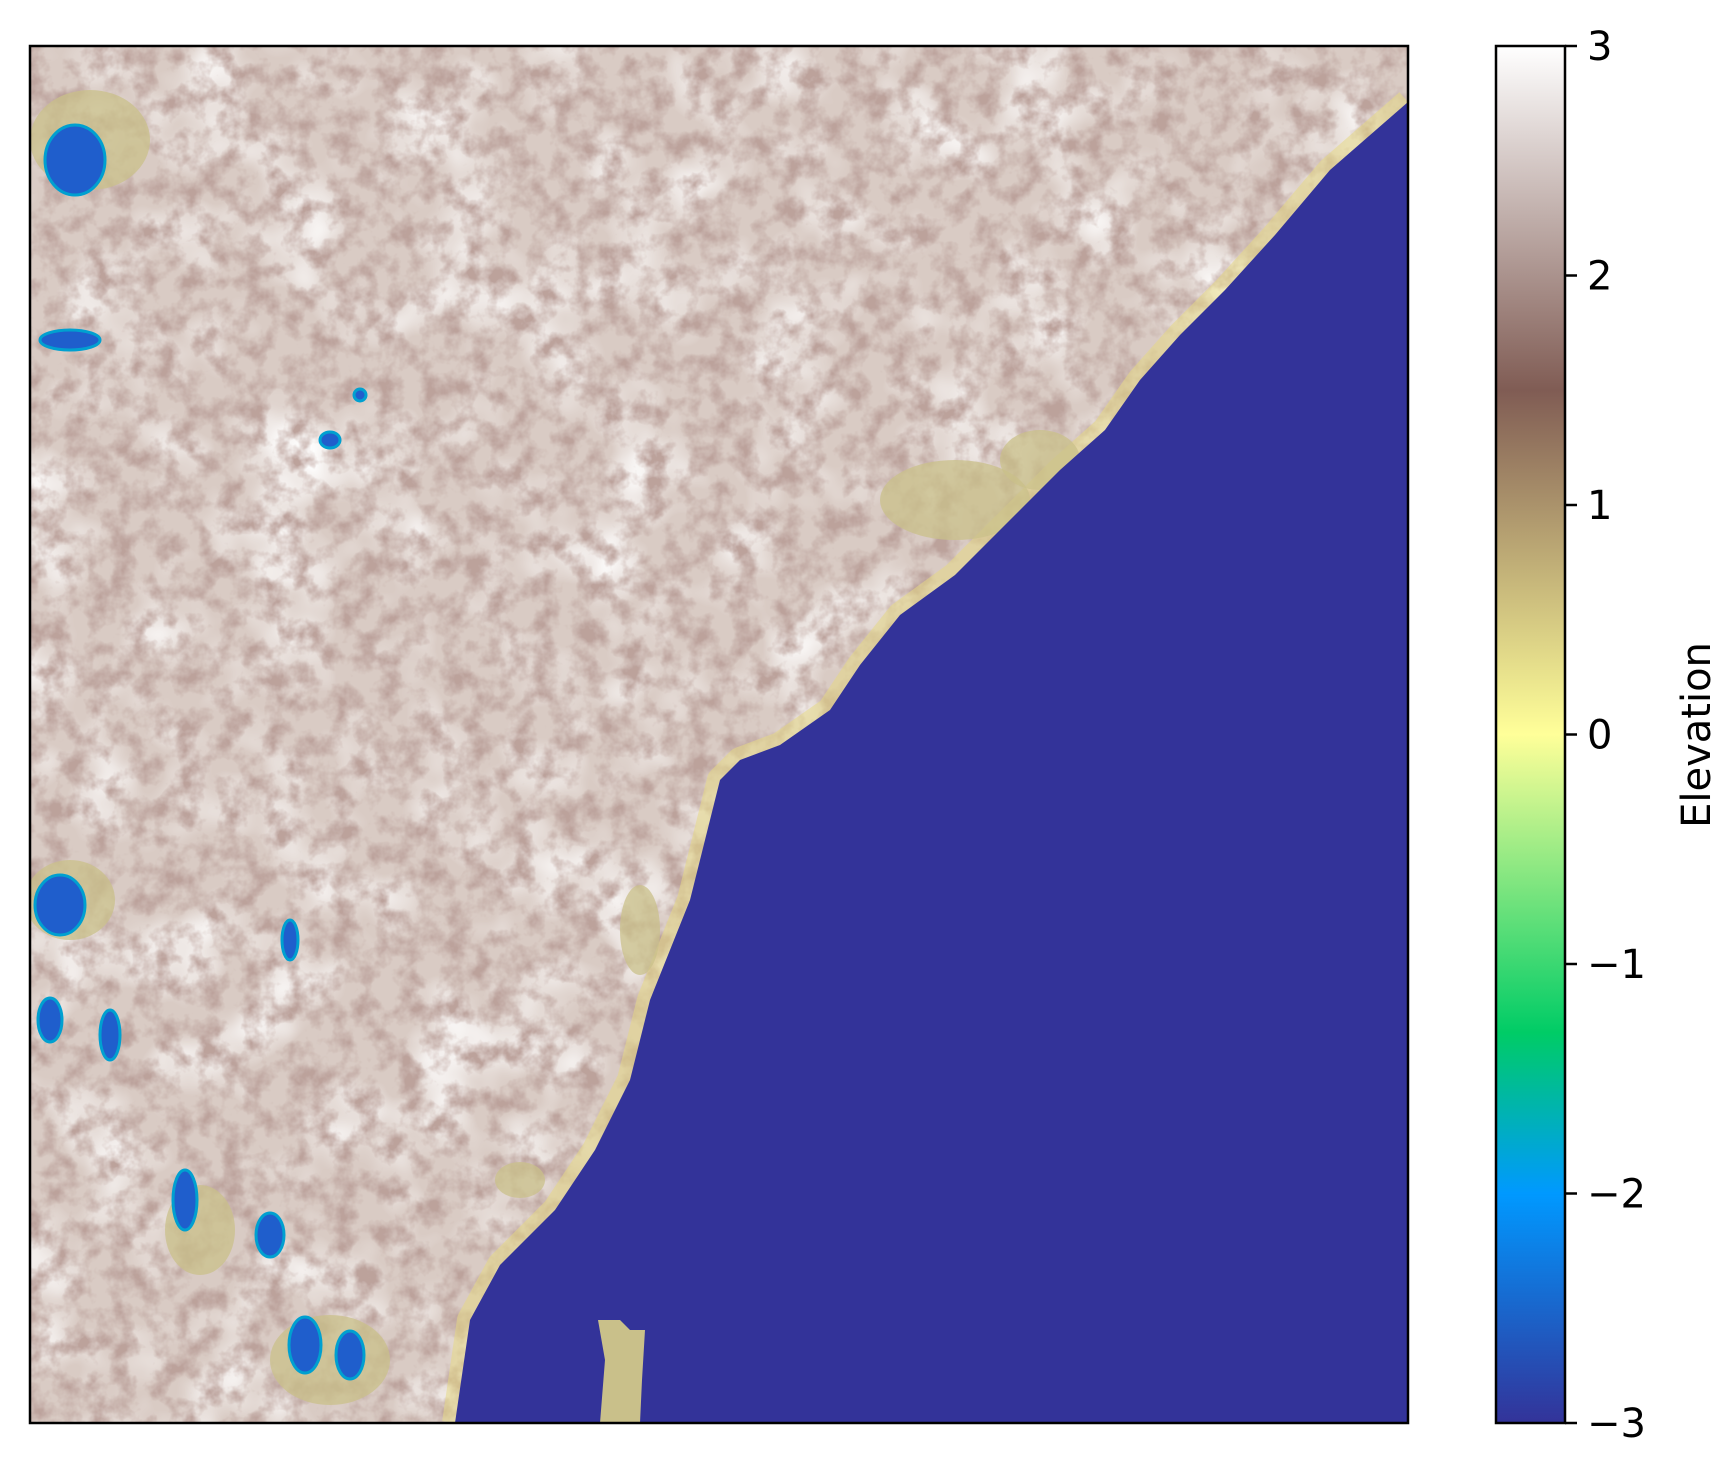  What do you see at coordinates (1697, 735) in the screenshot?
I see `colorbar-label: Elevation` at bounding box center [1697, 735].